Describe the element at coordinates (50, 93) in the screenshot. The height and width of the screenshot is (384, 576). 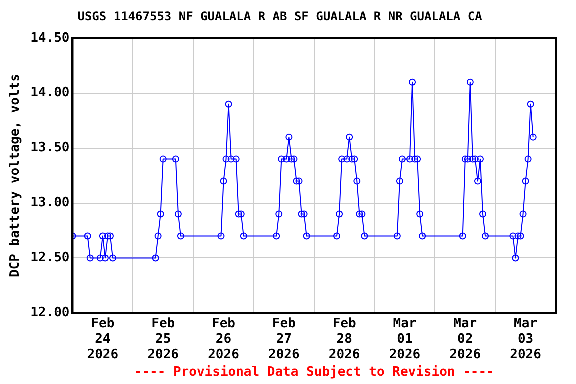
I see `y-tick-label: 14.00` at that location.